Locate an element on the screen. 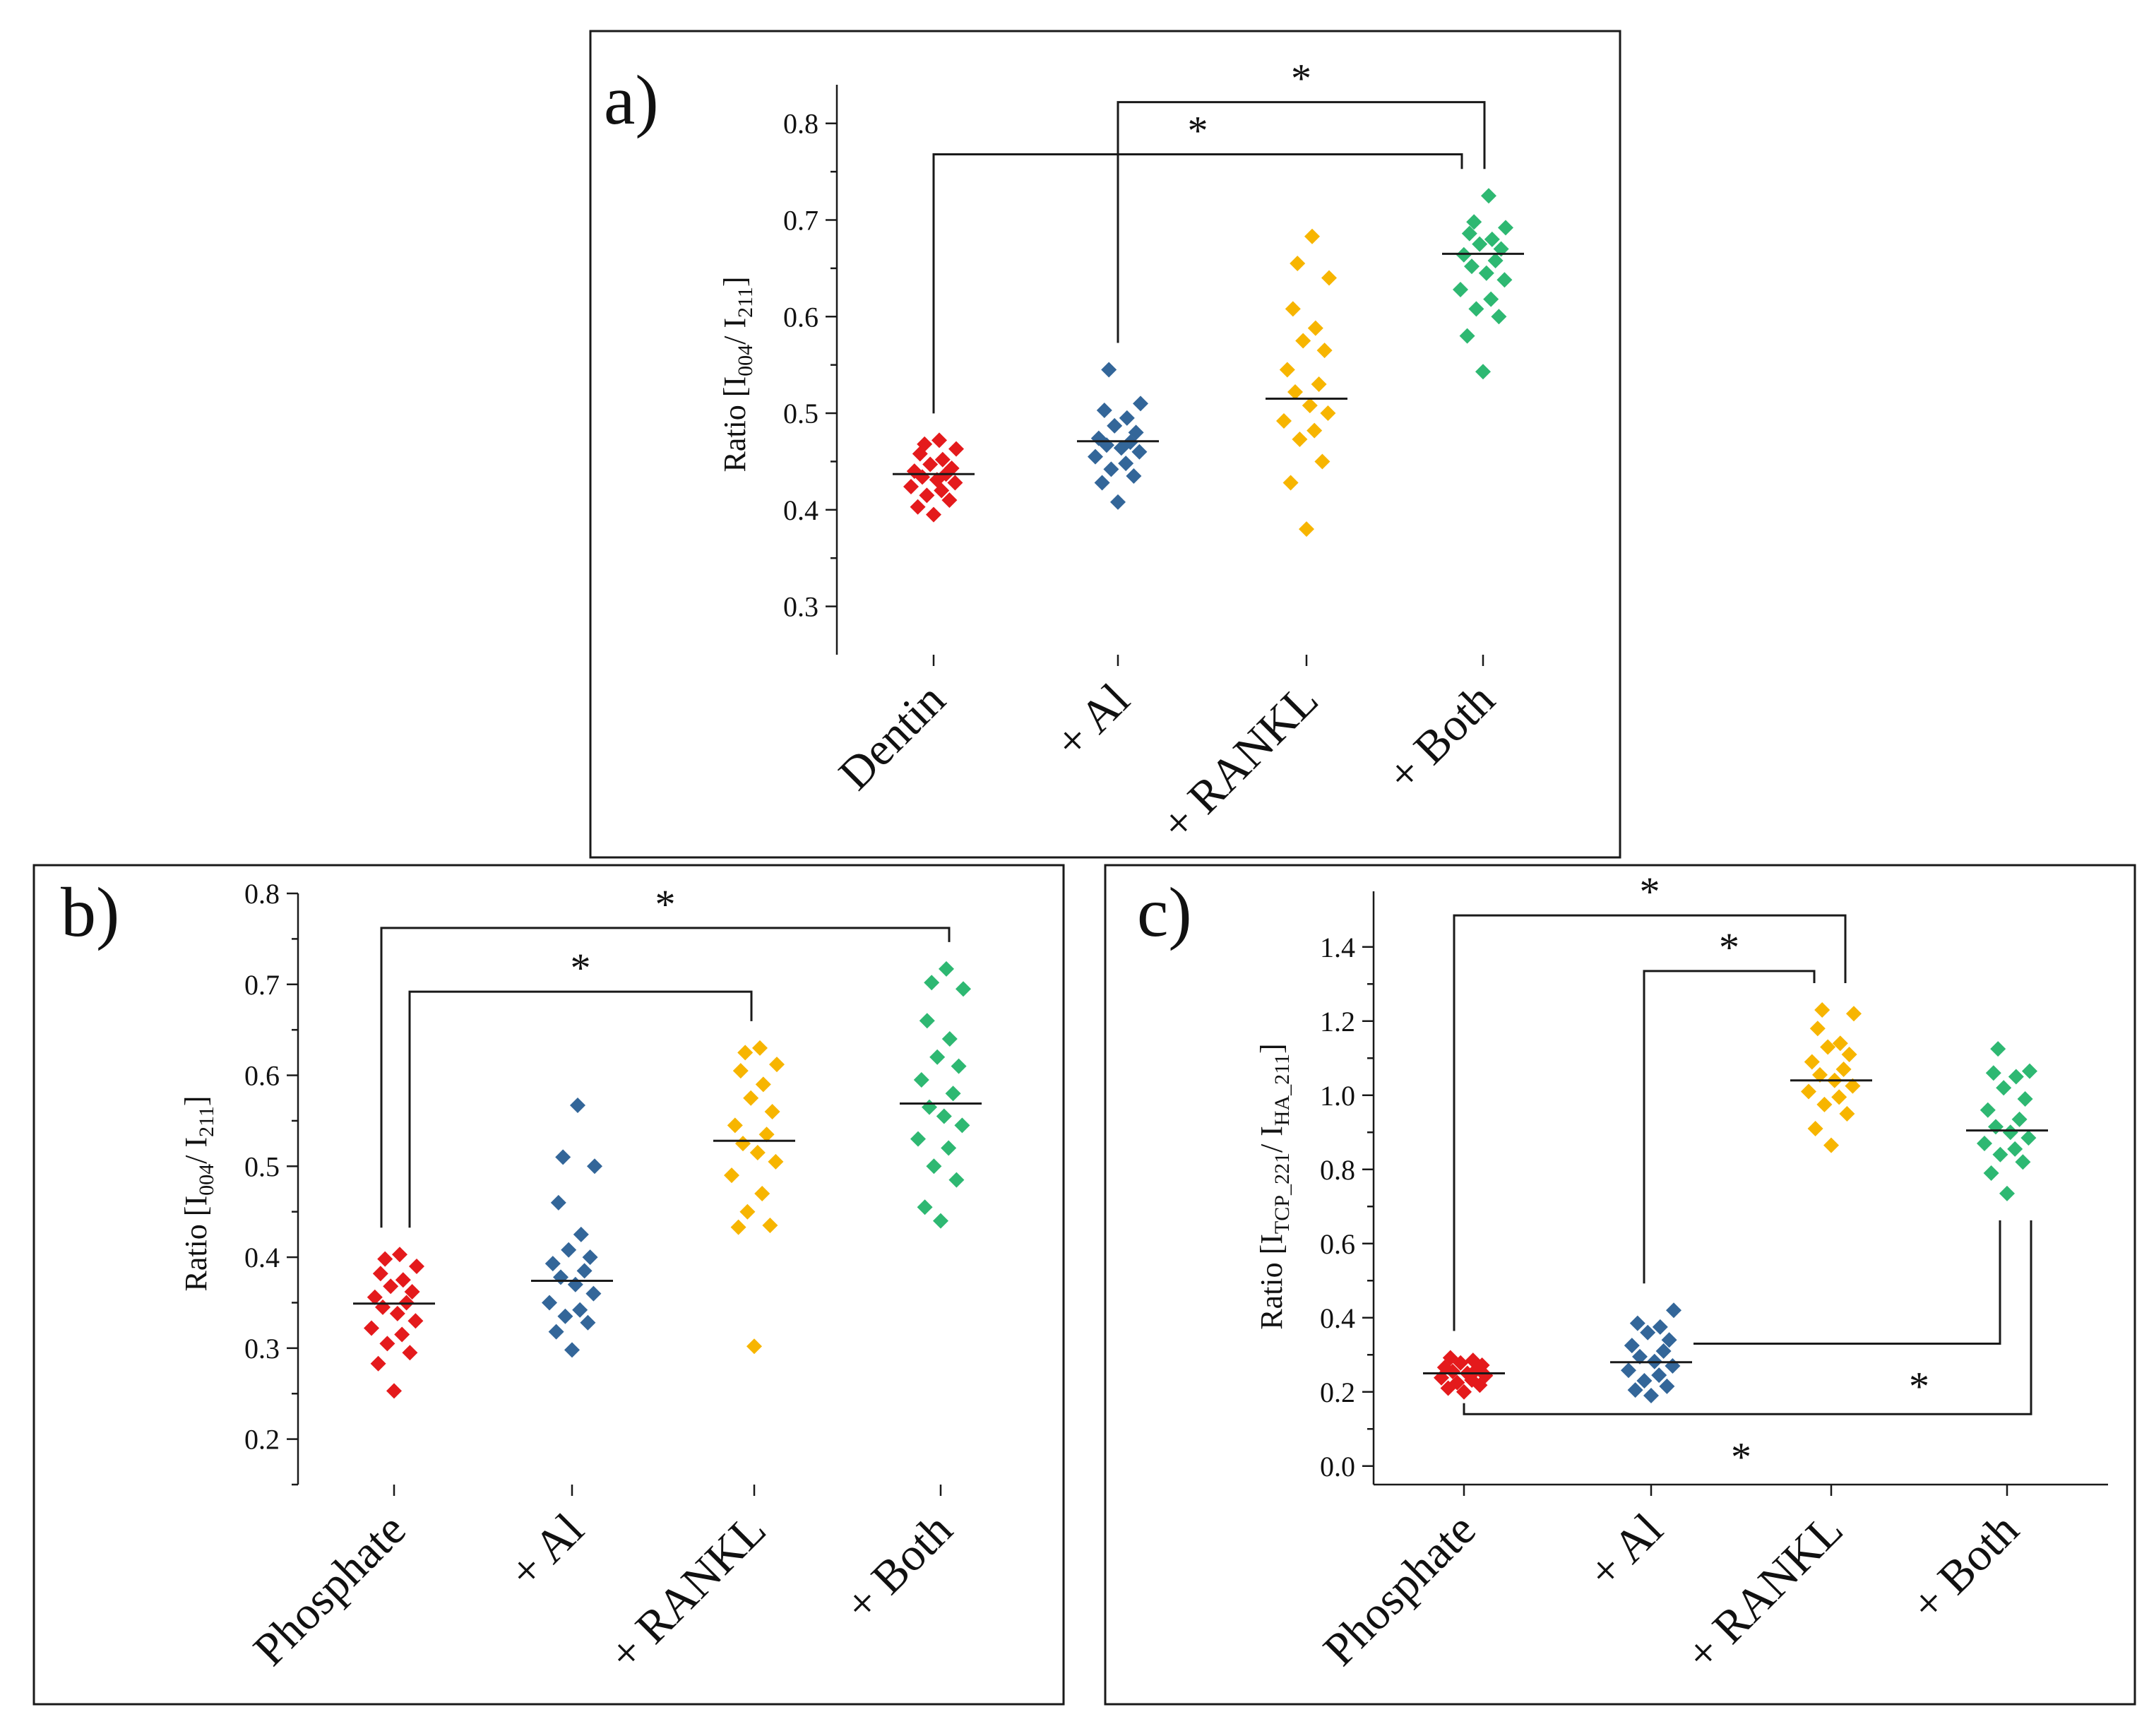 Image resolution: width=2149 pixels, height=1736 pixels. panel-a-y-title-prefix: Ratio [I is located at coordinates (735, 424).